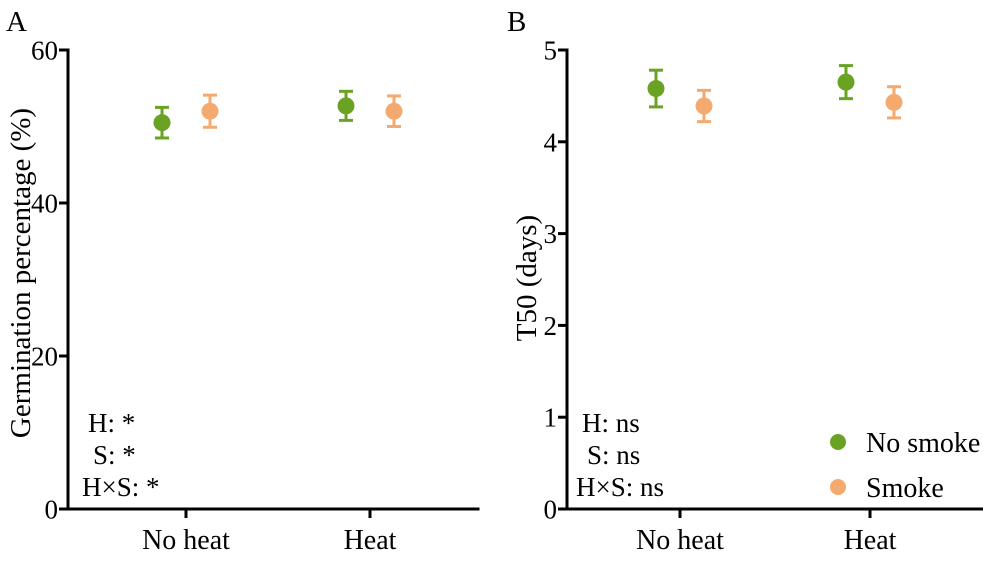 Image resolution: width=983 pixels, height=577 pixels. Describe the element at coordinates (21, 273) in the screenshot. I see `y-axis-title: Germination percentage (%)` at that location.